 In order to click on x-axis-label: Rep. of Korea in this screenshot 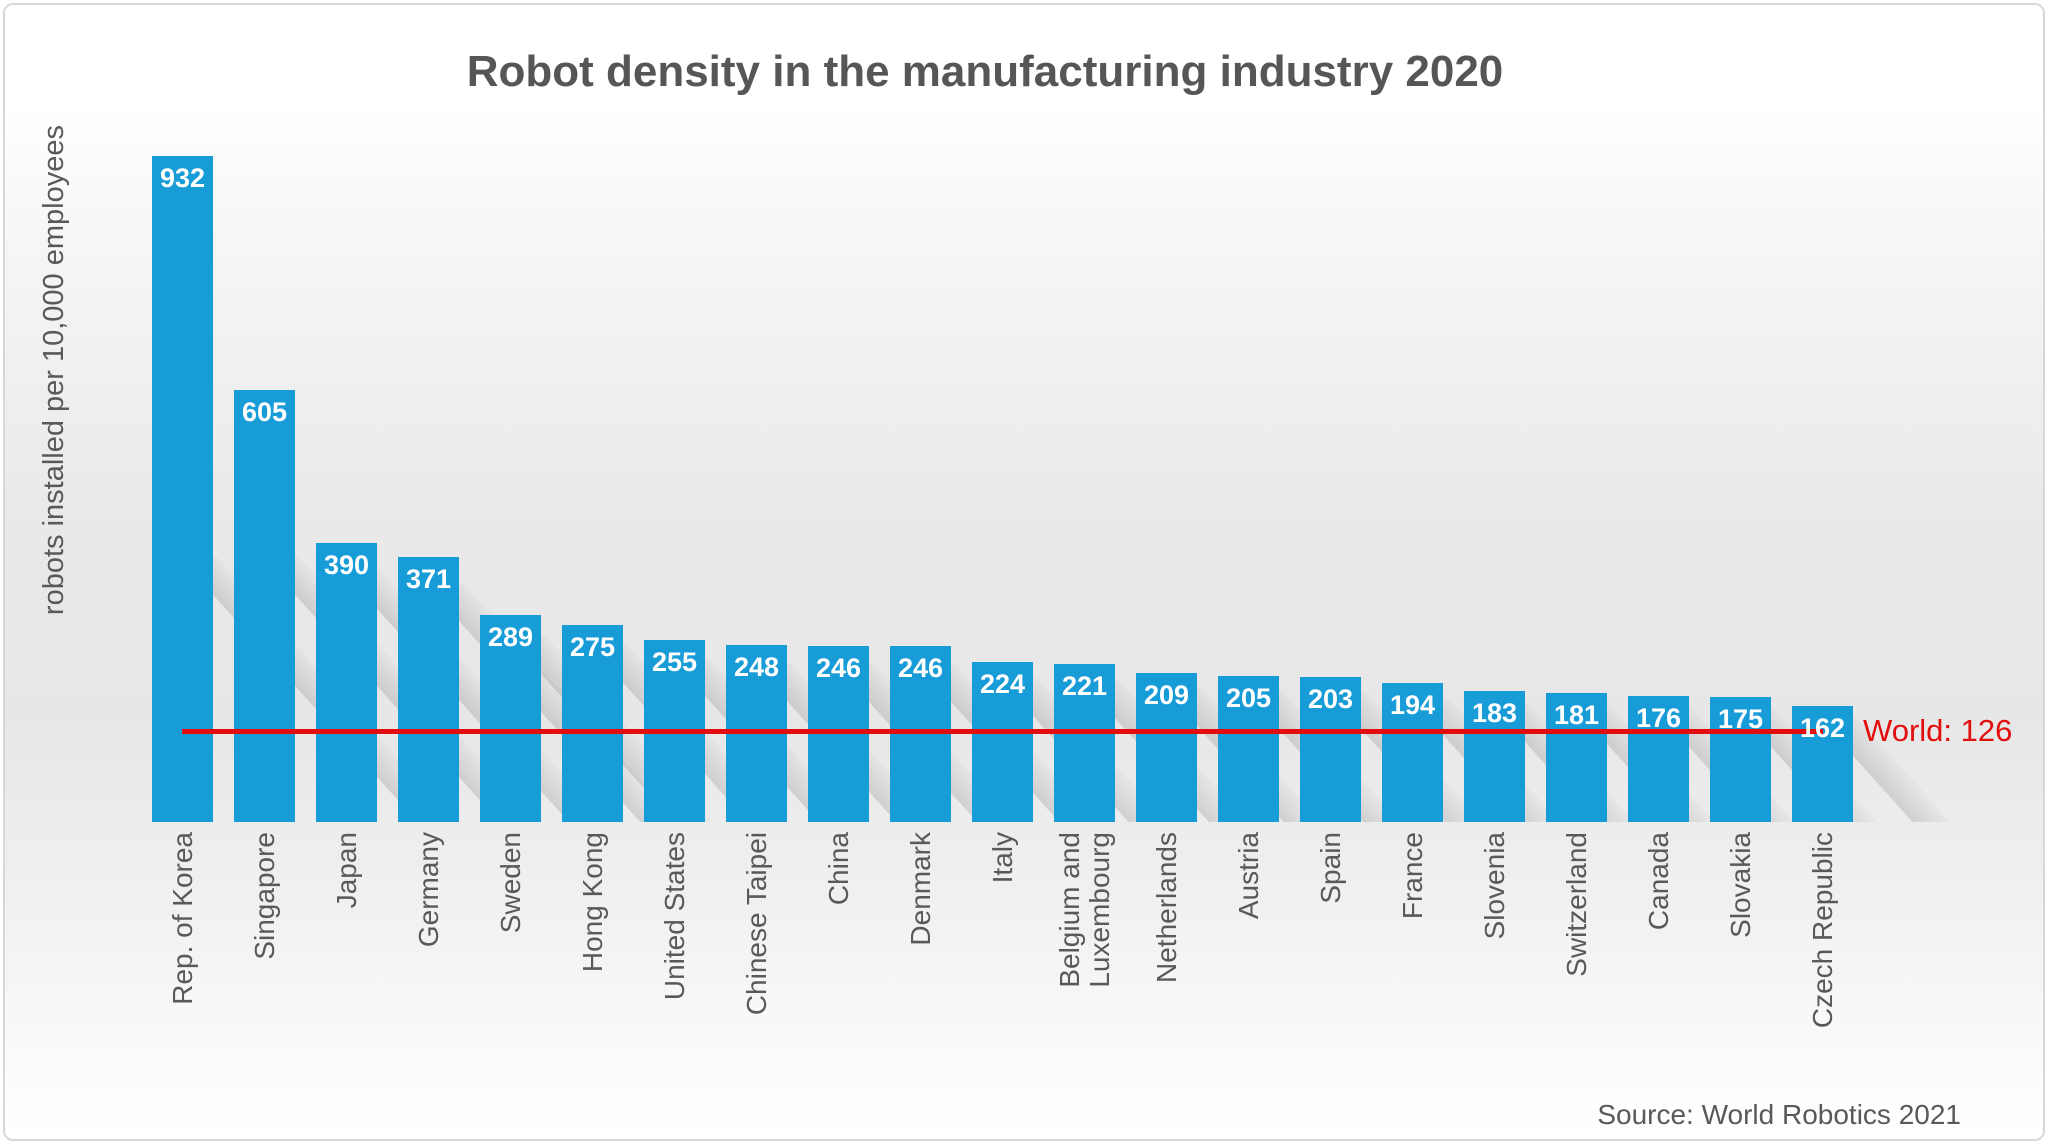, I will do `click(182, 918)`.